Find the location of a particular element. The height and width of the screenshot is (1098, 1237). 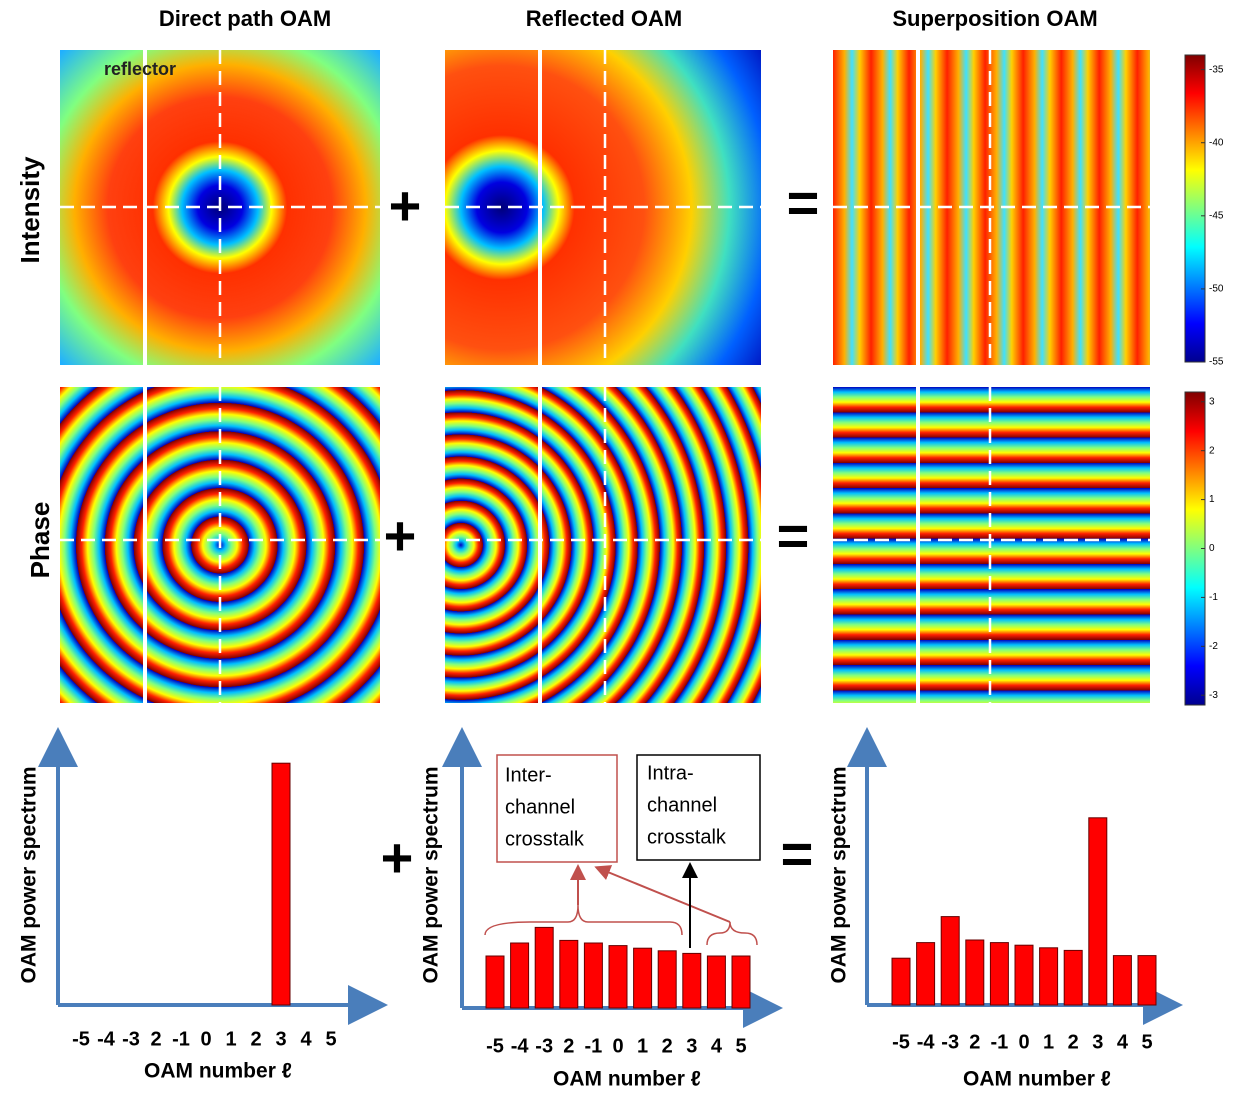

colorbar-tick-label: -3 is located at coordinates (1213, 695).